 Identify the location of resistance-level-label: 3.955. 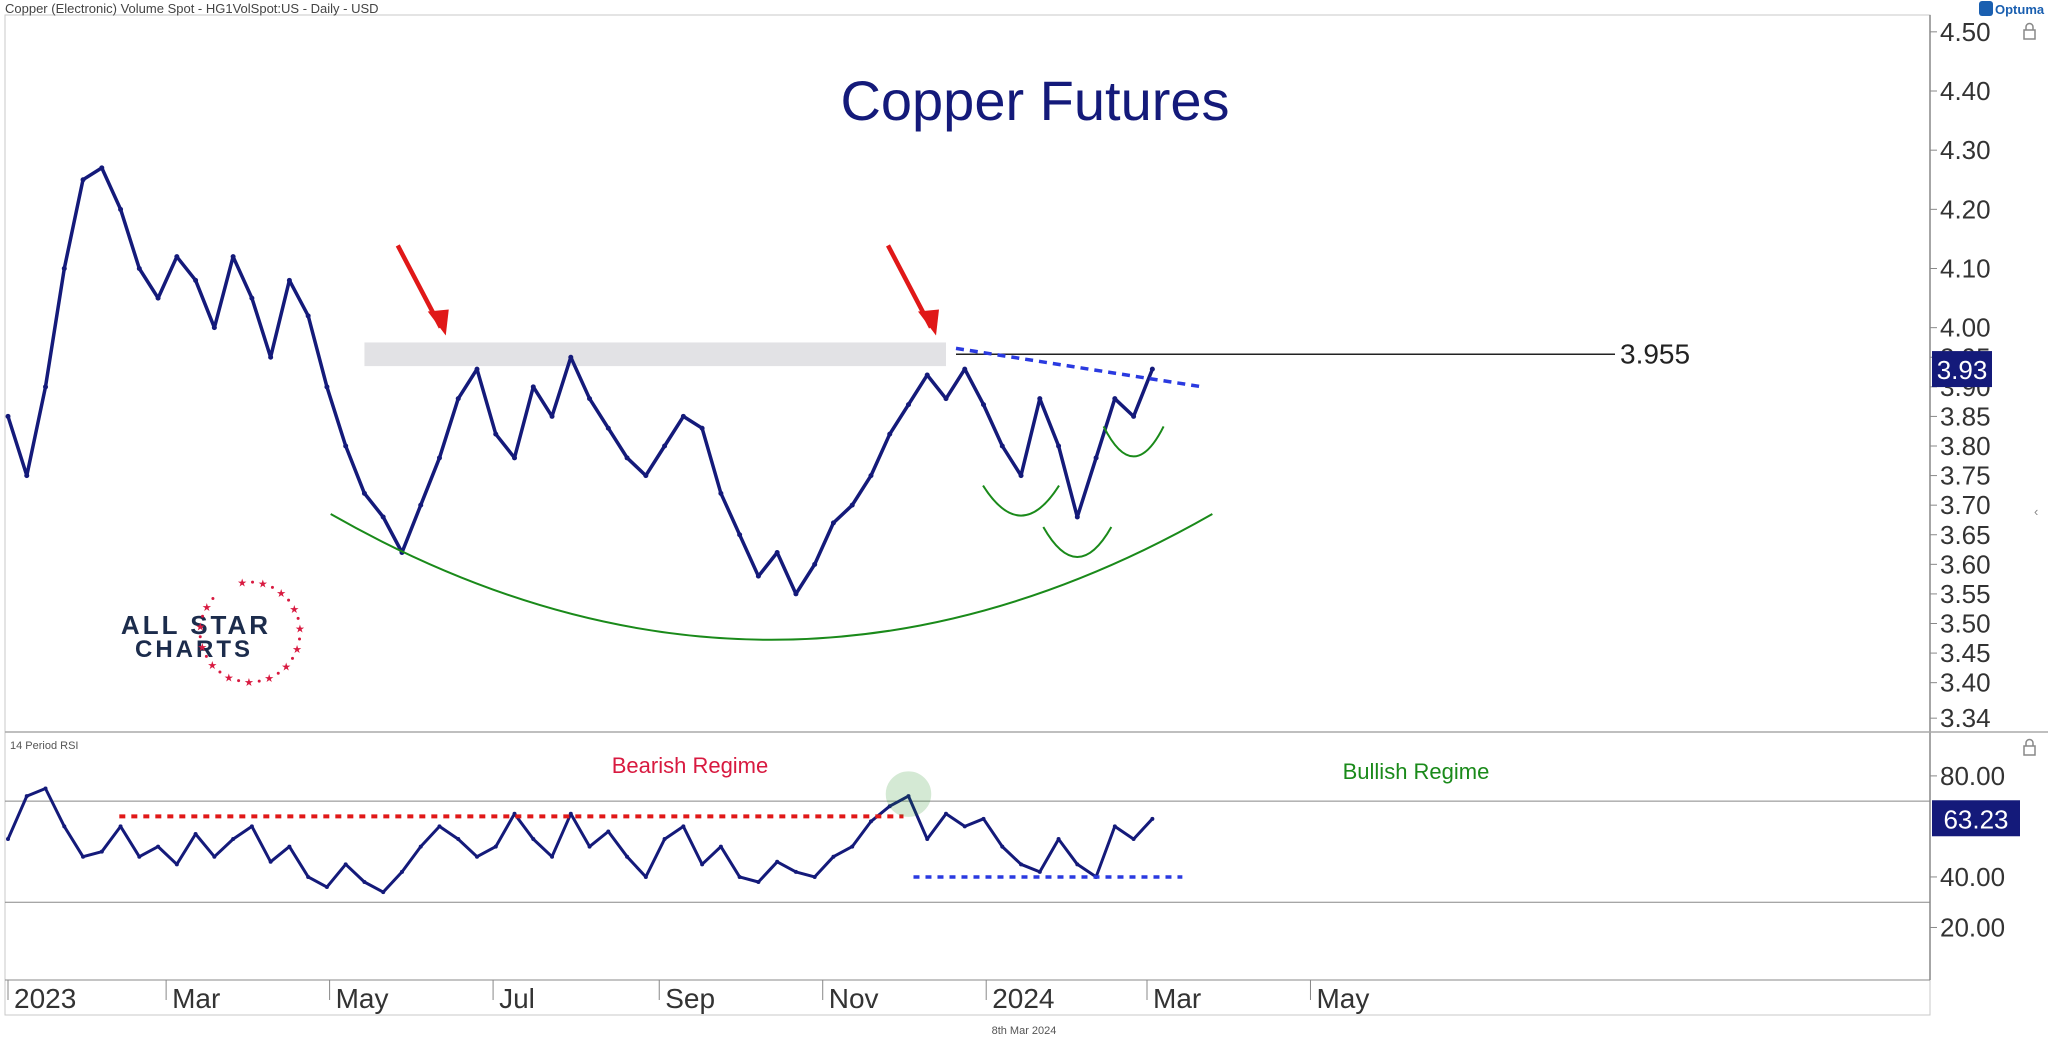
(1655, 353).